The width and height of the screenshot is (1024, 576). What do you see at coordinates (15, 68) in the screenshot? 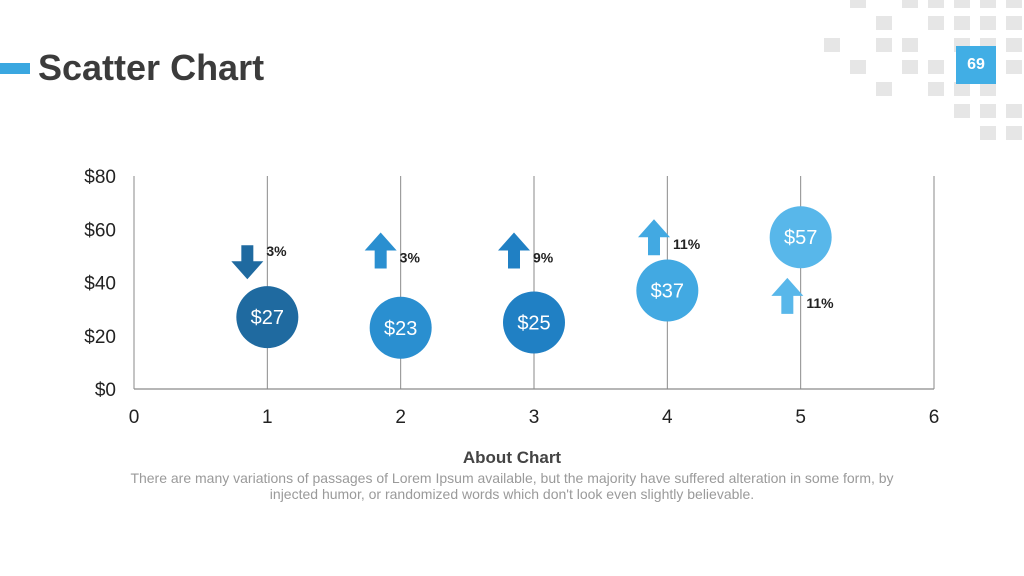
I see `title-accent-bar` at bounding box center [15, 68].